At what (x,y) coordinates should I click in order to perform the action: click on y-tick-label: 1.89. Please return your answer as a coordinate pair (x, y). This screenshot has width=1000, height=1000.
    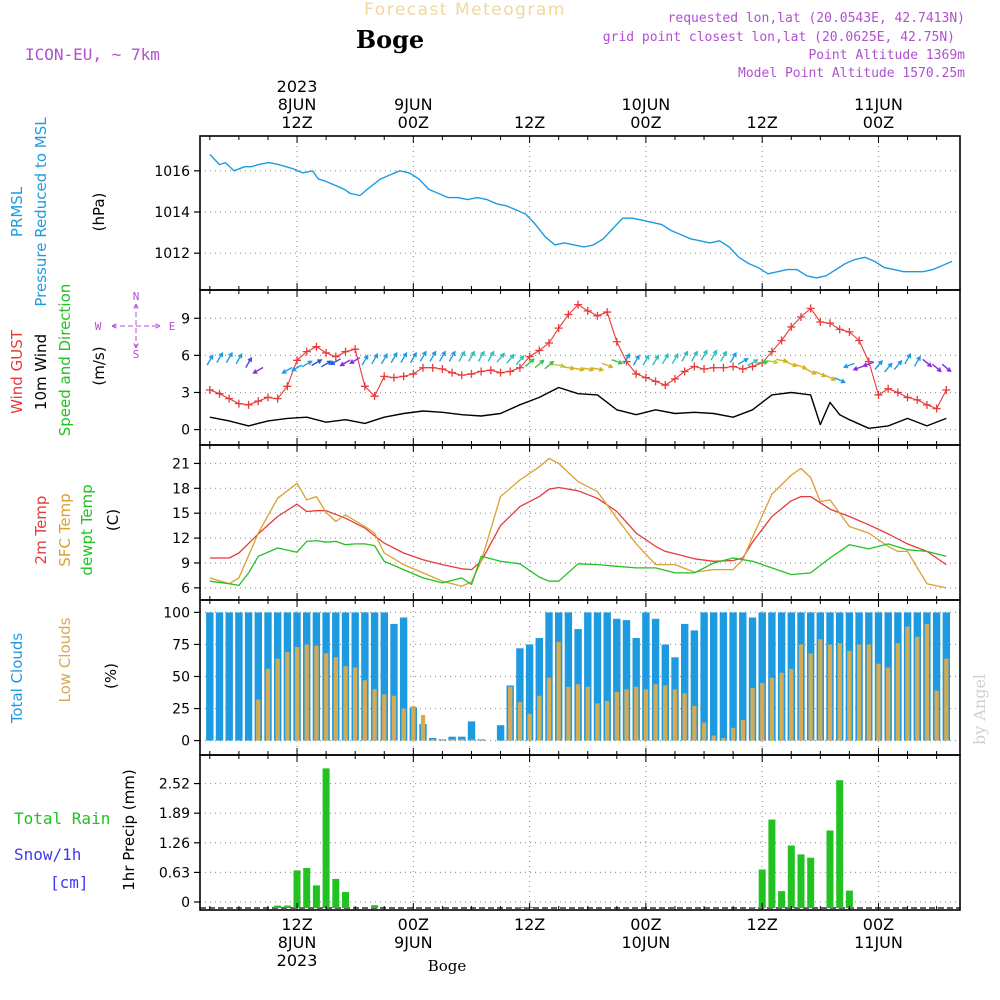
    Looking at the image, I should click on (174, 814).